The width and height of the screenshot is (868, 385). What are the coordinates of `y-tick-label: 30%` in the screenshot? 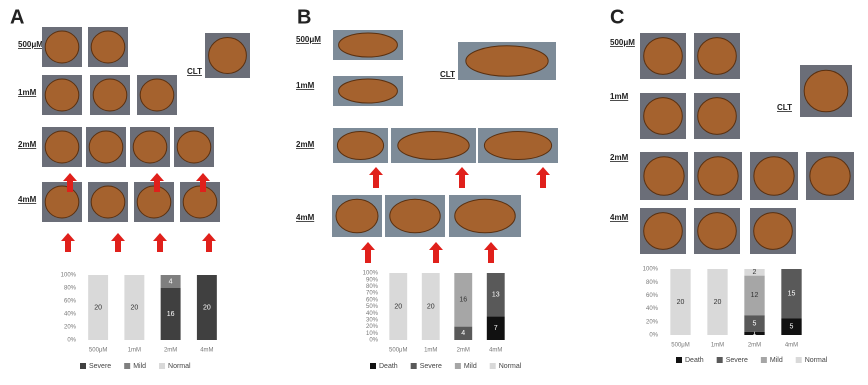 It's located at (372, 320).